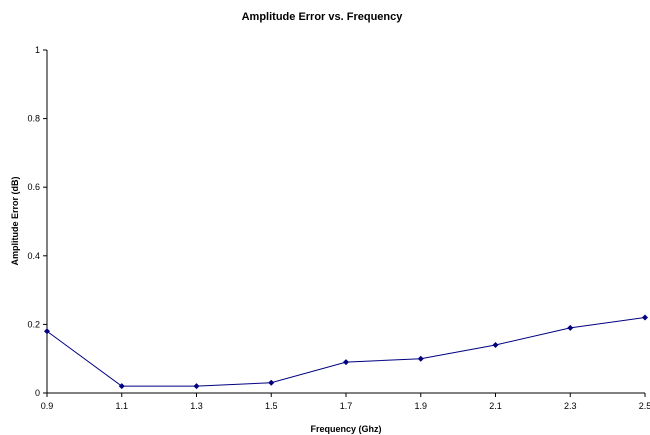 The height and width of the screenshot is (435, 650). Describe the element at coordinates (570, 406) in the screenshot. I see `x-tick-label: 2.3` at that location.